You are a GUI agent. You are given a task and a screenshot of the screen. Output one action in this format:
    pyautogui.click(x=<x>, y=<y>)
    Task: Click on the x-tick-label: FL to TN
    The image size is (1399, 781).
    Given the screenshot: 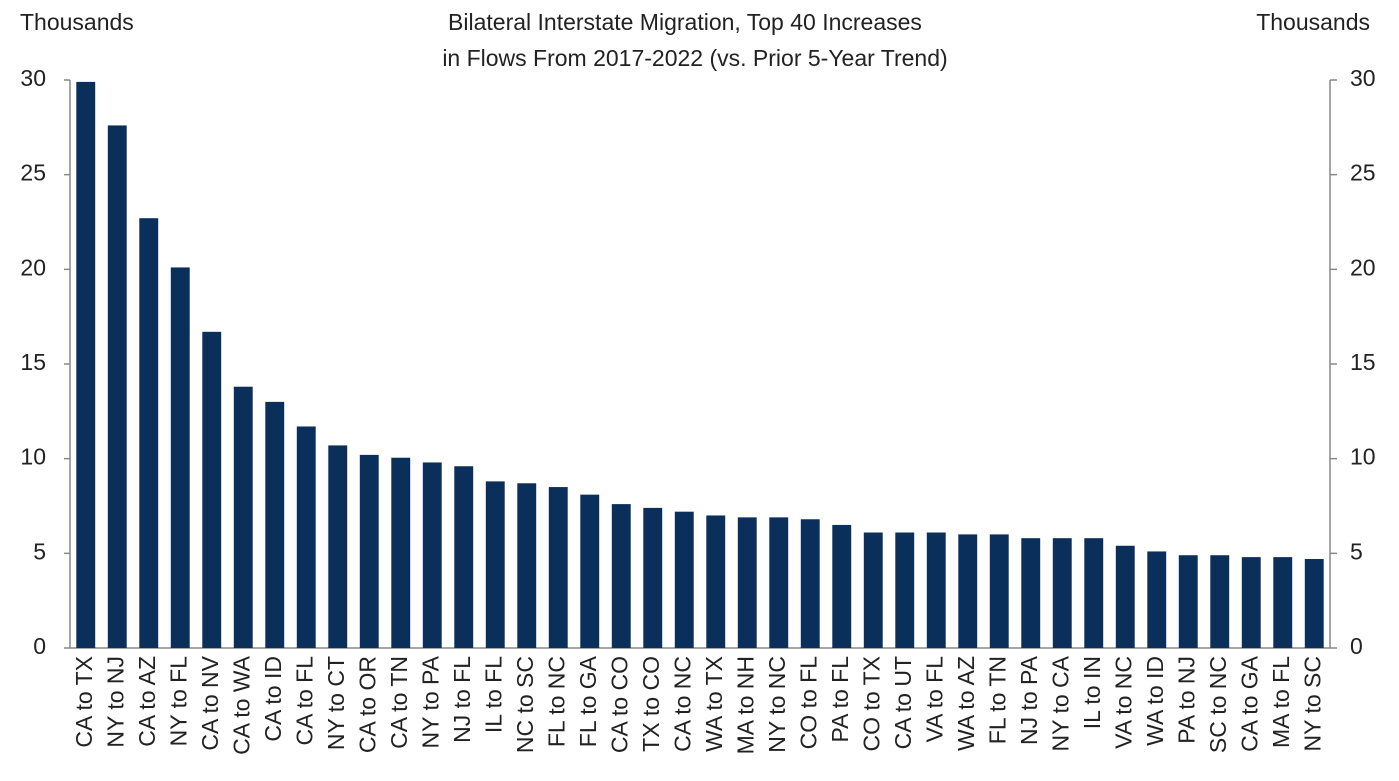 What is the action you would take?
    pyautogui.click(x=997, y=700)
    